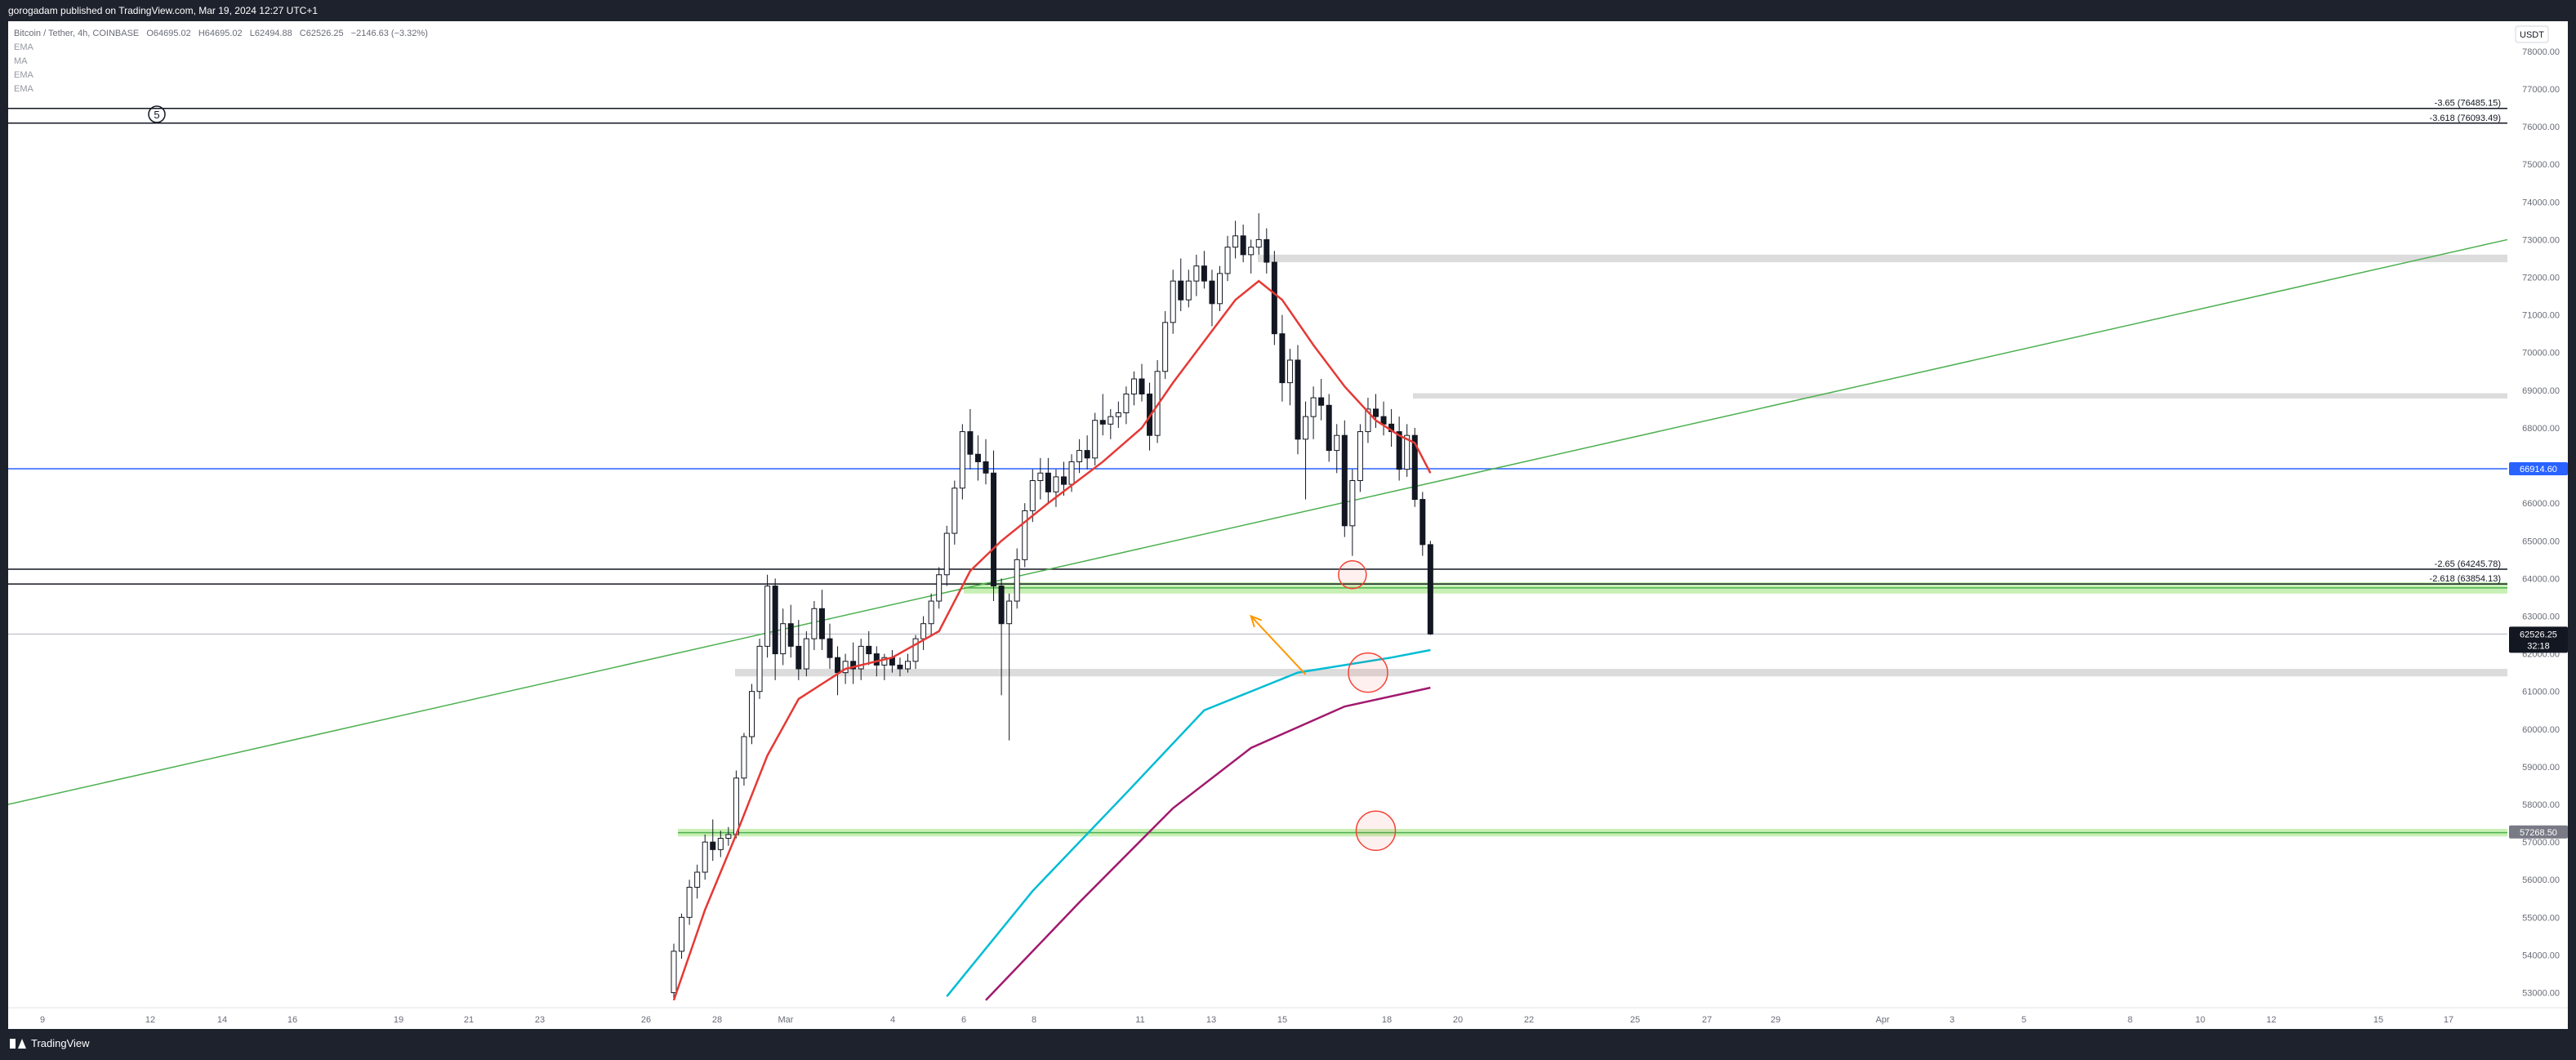 Image resolution: width=2576 pixels, height=1060 pixels. I want to click on time-tick-label: 17, so click(2448, 1020).